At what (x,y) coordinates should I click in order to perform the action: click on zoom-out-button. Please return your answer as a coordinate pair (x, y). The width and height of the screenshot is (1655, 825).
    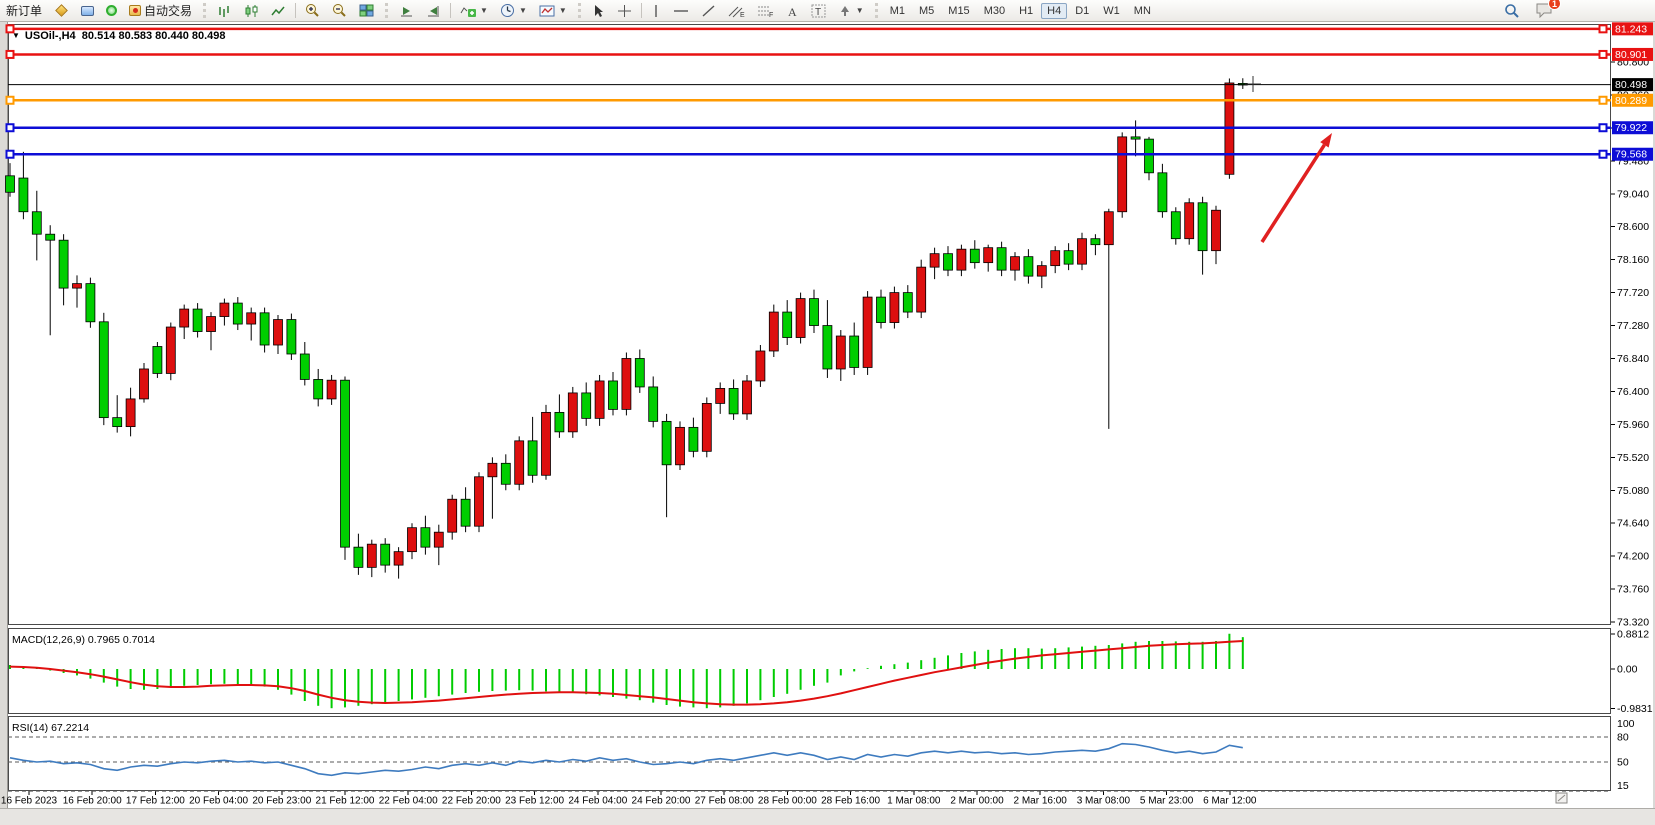
    Looking at the image, I should click on (339, 11).